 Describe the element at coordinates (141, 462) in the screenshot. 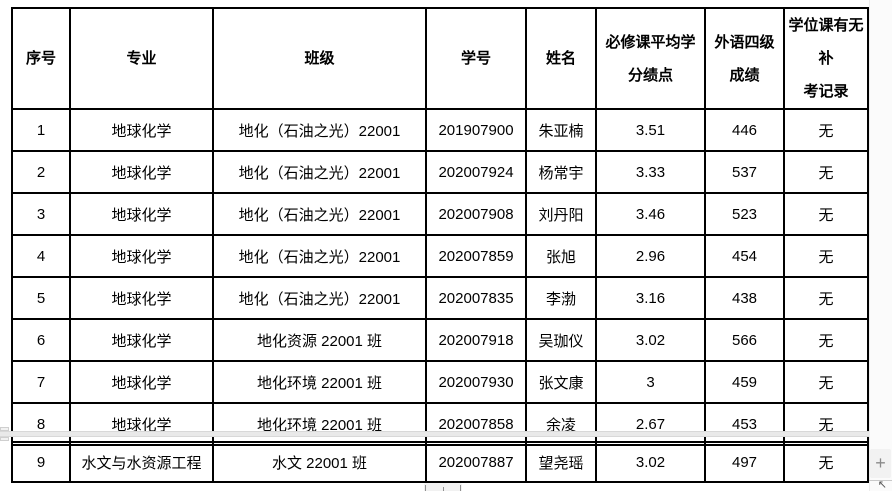

I see `table-cell: 水文与水资源工程` at that location.